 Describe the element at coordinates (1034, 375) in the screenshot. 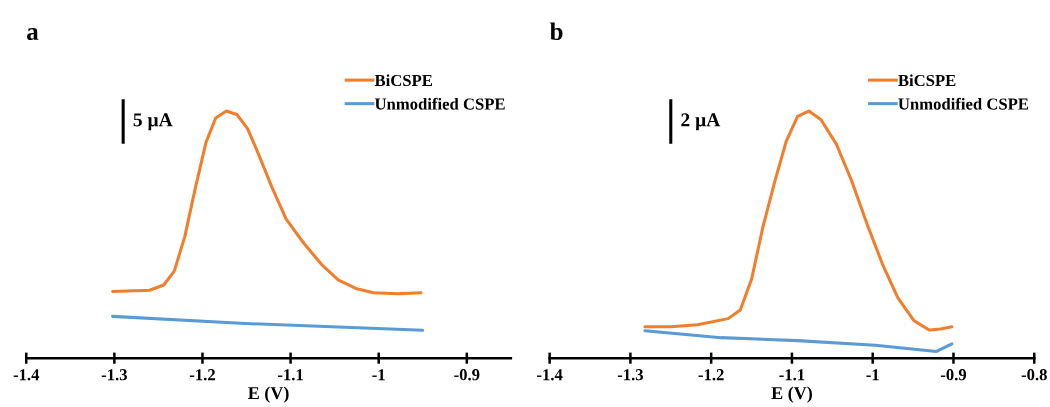

I see `x-tick-label: -0.8` at that location.